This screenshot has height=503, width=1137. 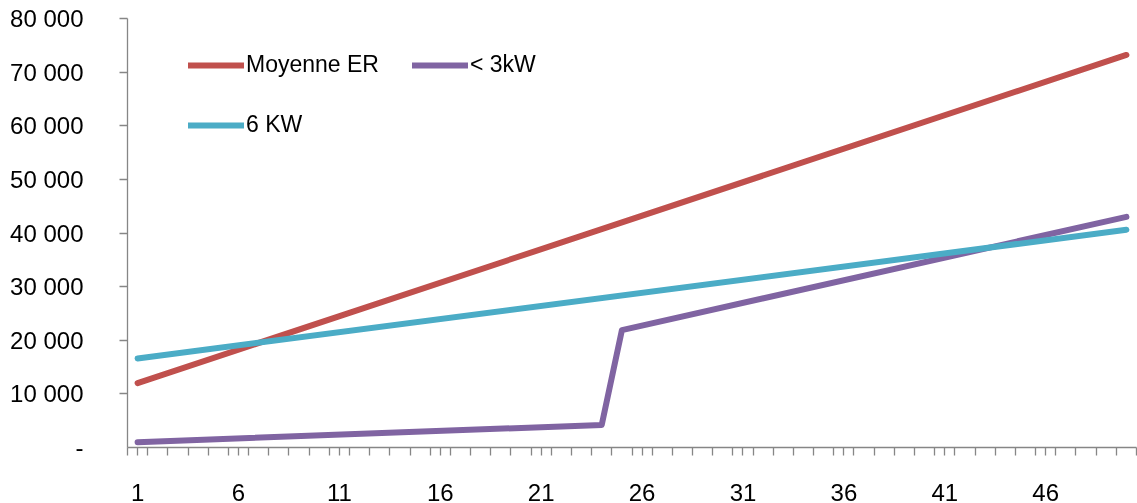 I want to click on y-tick-label: 60 000, so click(x=47, y=126).